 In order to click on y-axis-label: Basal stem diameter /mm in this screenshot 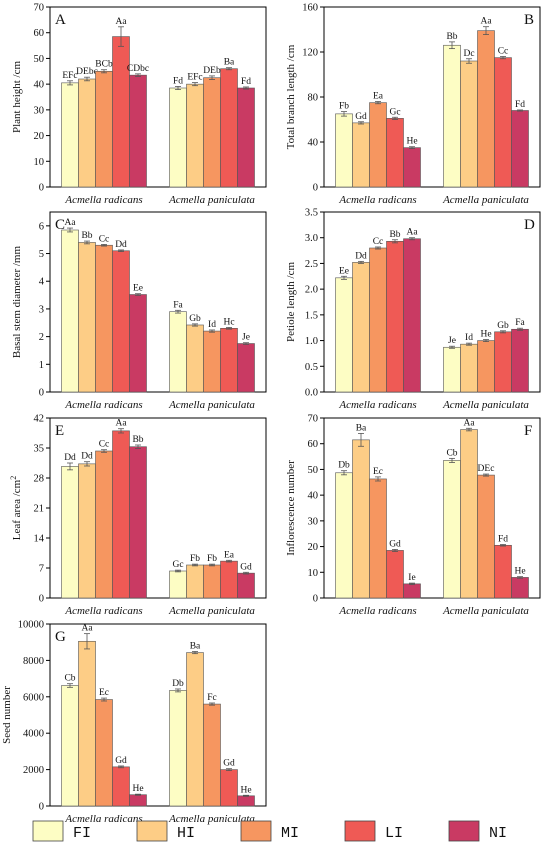, I will do `click(17, 302)`.